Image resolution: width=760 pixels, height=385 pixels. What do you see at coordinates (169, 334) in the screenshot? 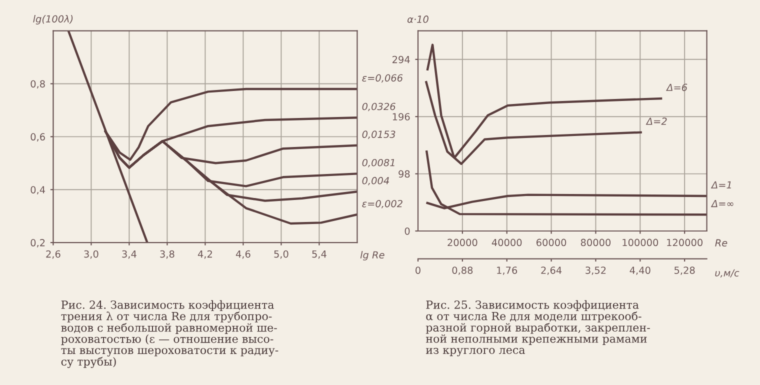
I see `text: Рис. 24. Зависимость коэффициента трения λ от числа Re для трубопро- водов с небольшой равномерной ше- роховатостью (ε — отношение высо- ты выступов шероховатости к радиу- су трубы)` at bounding box center [169, 334].